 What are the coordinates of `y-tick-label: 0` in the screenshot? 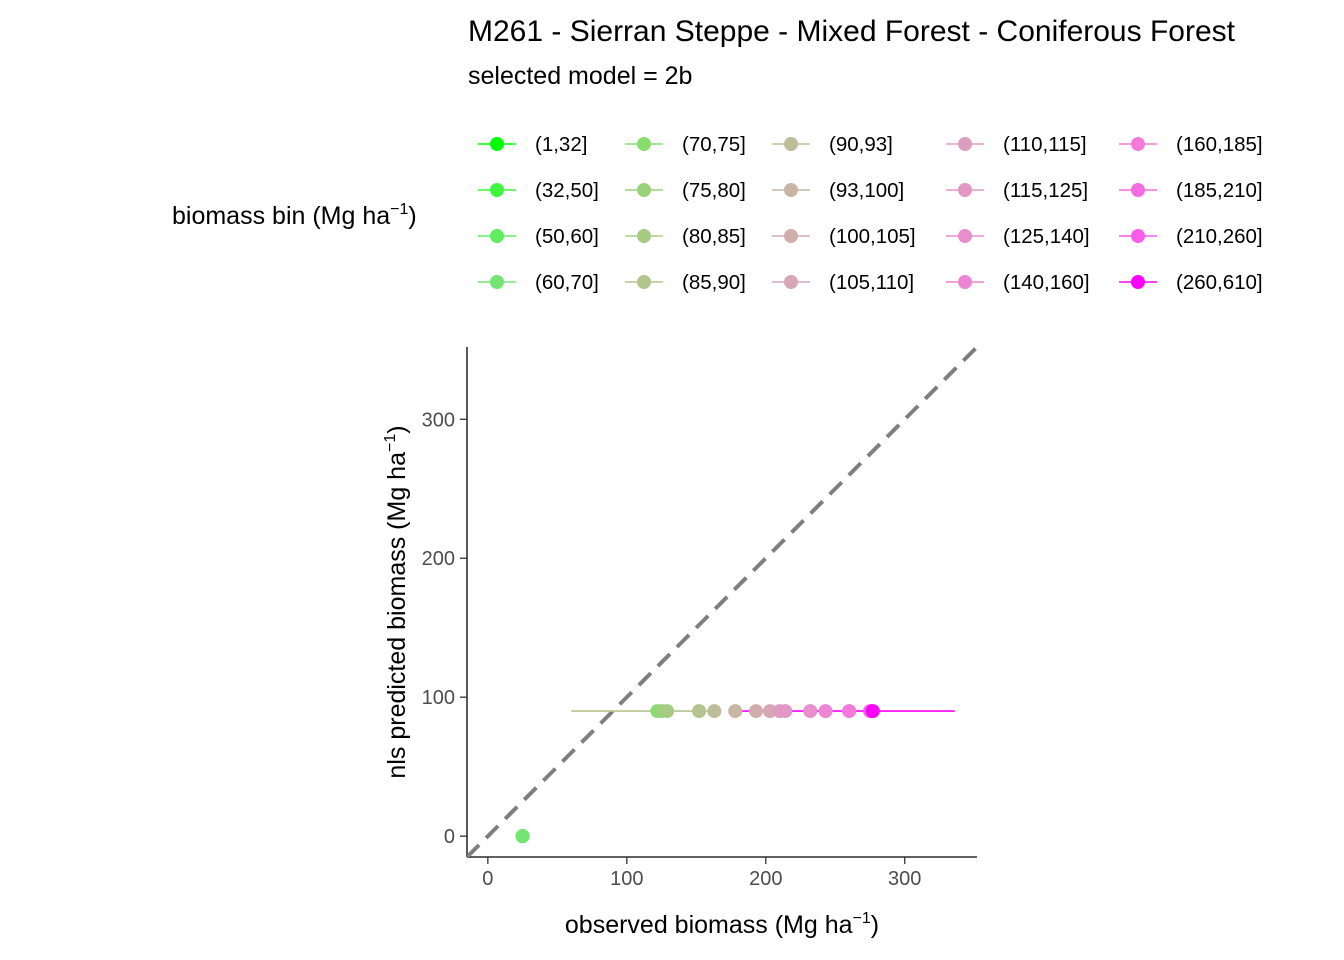 It's located at (449, 837).